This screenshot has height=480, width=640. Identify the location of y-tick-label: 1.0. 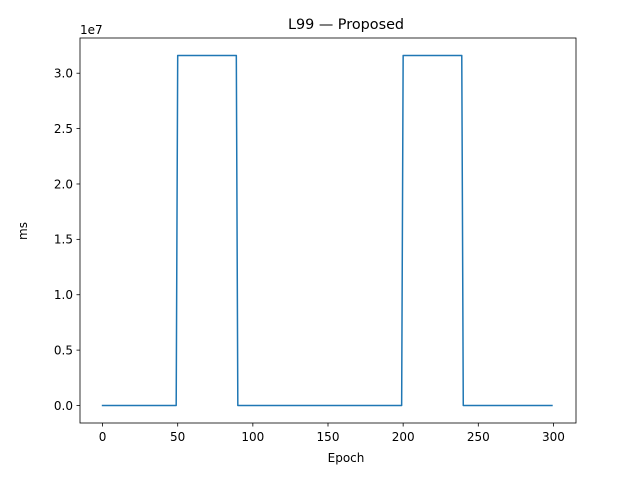
(63, 295).